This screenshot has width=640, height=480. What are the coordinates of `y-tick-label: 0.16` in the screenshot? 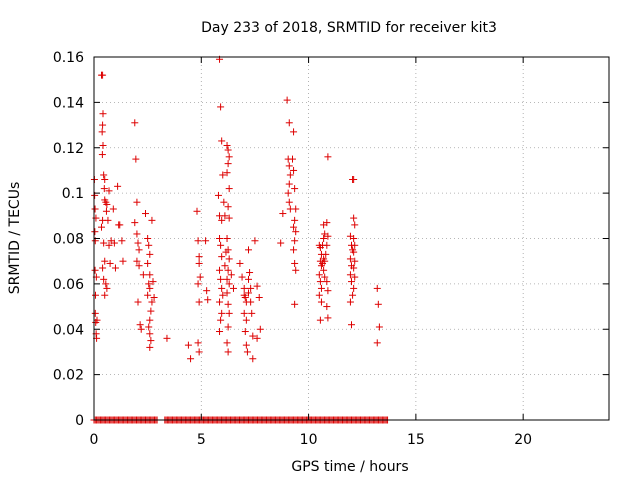 It's located at (68, 58).